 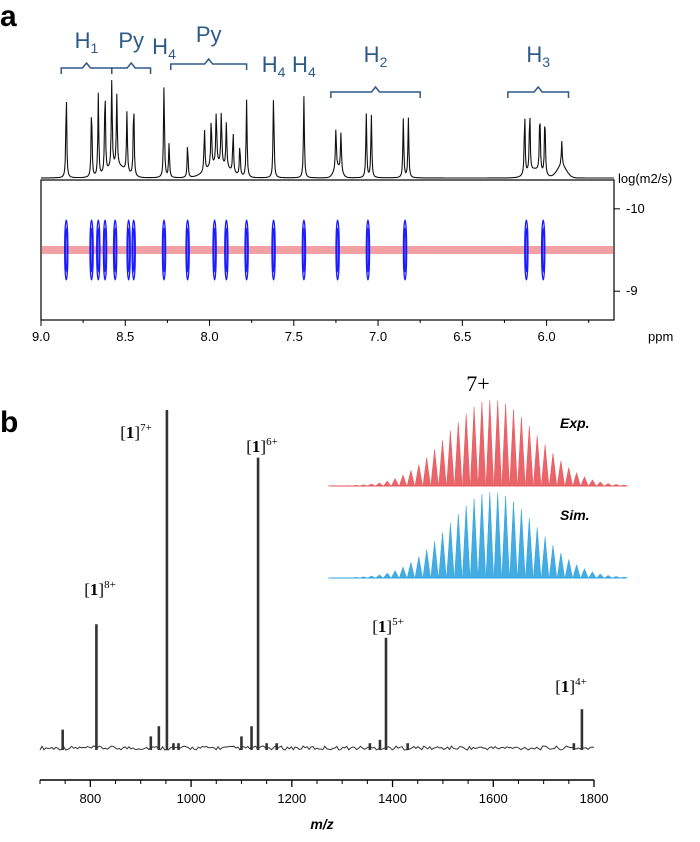 What do you see at coordinates (262, 446) in the screenshot?
I see `ms-peak-label: [1]6+` at bounding box center [262, 446].